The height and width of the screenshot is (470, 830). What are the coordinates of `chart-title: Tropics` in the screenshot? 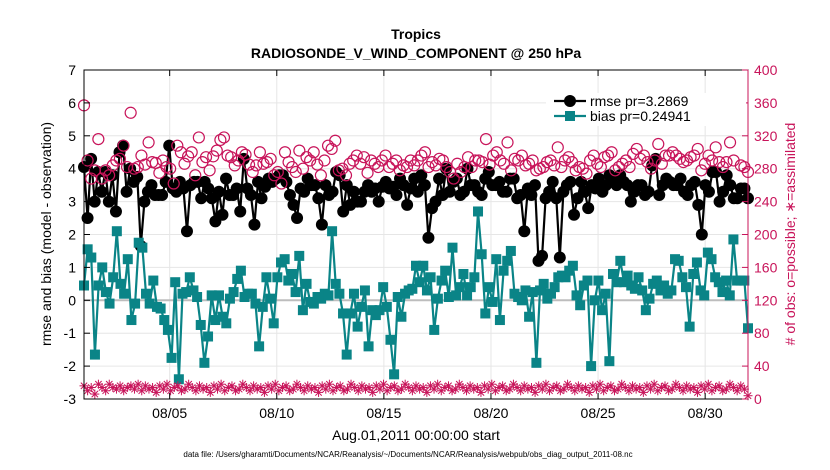 It's located at (416, 34).